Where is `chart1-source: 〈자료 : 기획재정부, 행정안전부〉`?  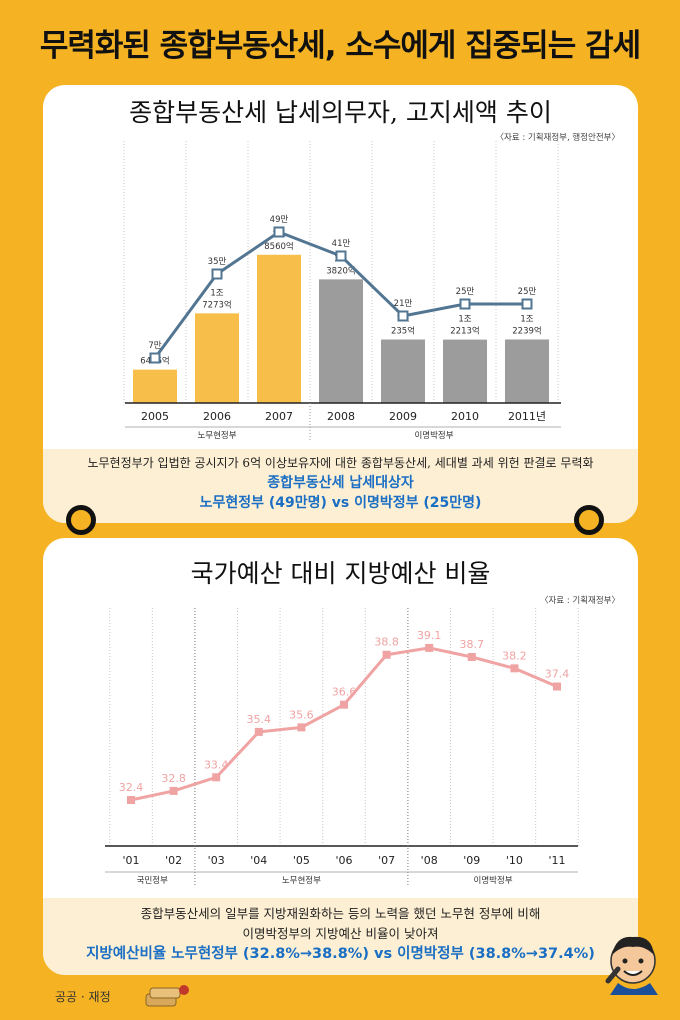
chart1-source: 〈자료 : 기획재정부, 행정안전부〉 is located at coordinates (557, 138).